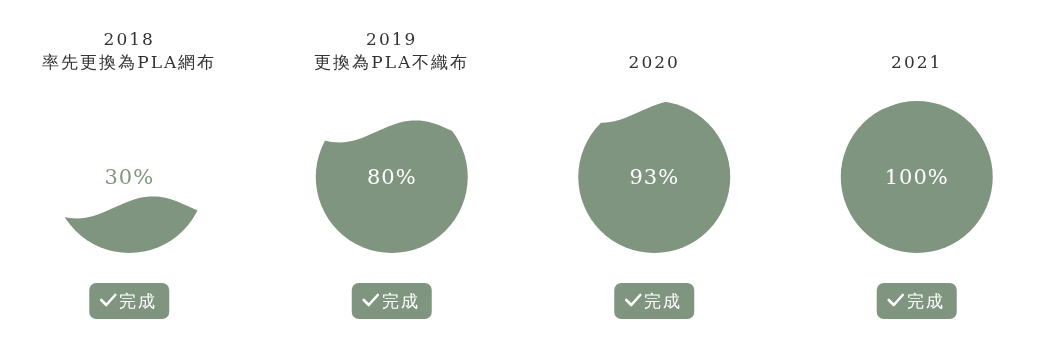 The image size is (1050, 340). Describe the element at coordinates (654, 62) in the screenshot. I see `category-label: 2020` at that location.